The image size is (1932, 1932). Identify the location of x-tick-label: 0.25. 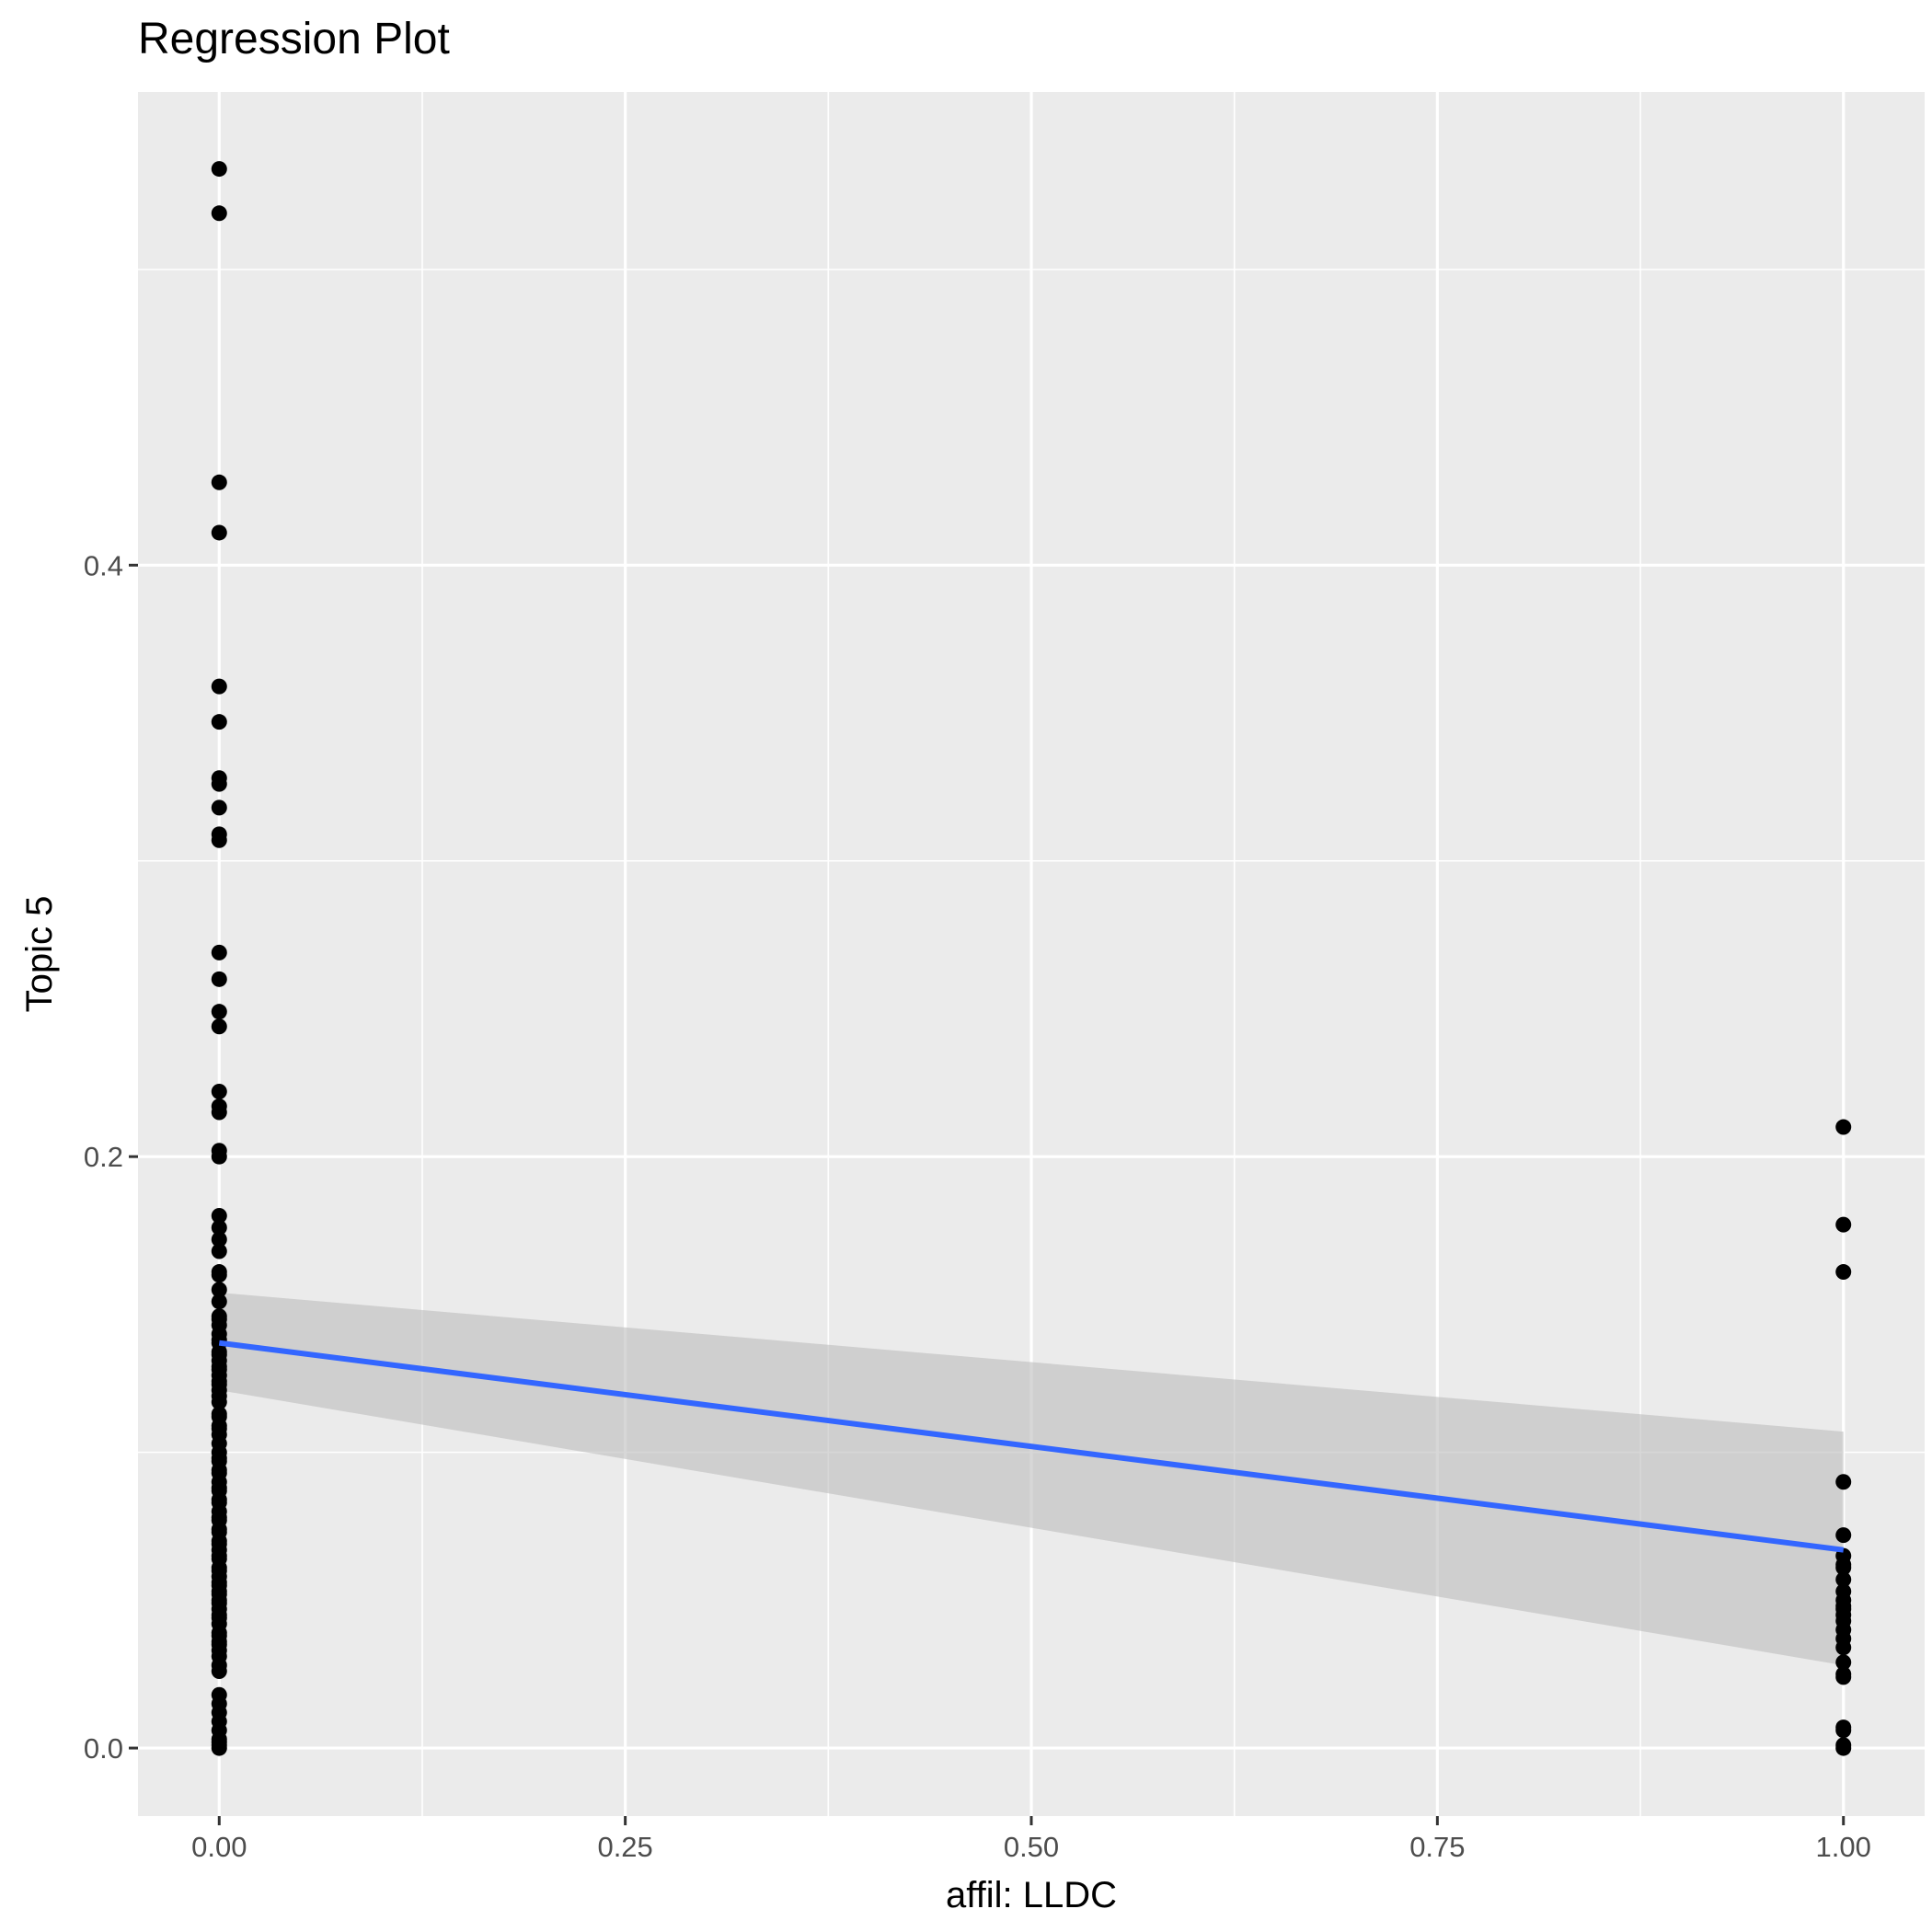
(624, 1847).